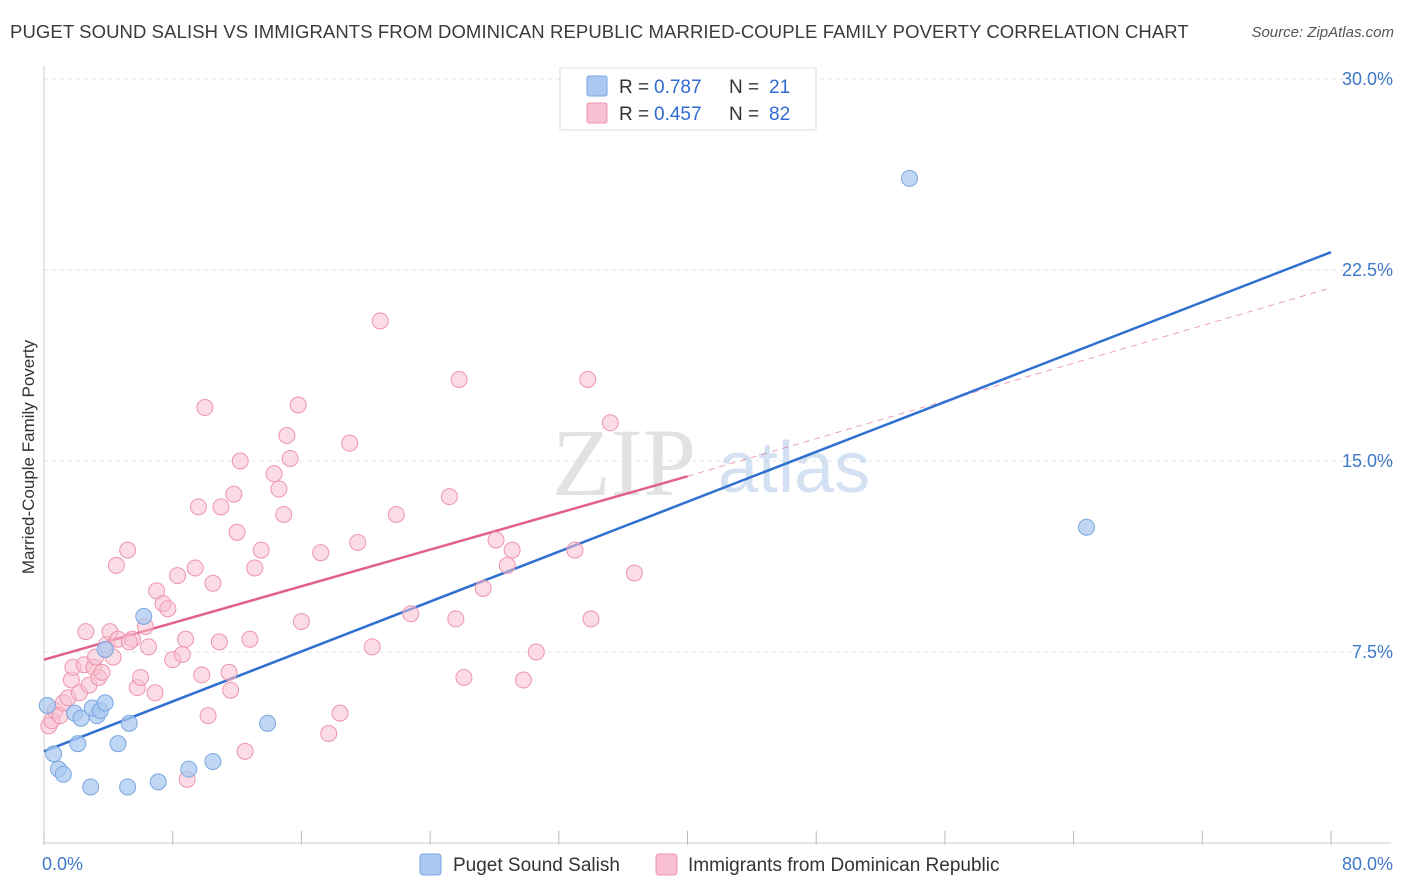 The image size is (1406, 892). Describe the element at coordinates (1009, 382) in the screenshot. I see `trend-line-dominican-extension` at that location.